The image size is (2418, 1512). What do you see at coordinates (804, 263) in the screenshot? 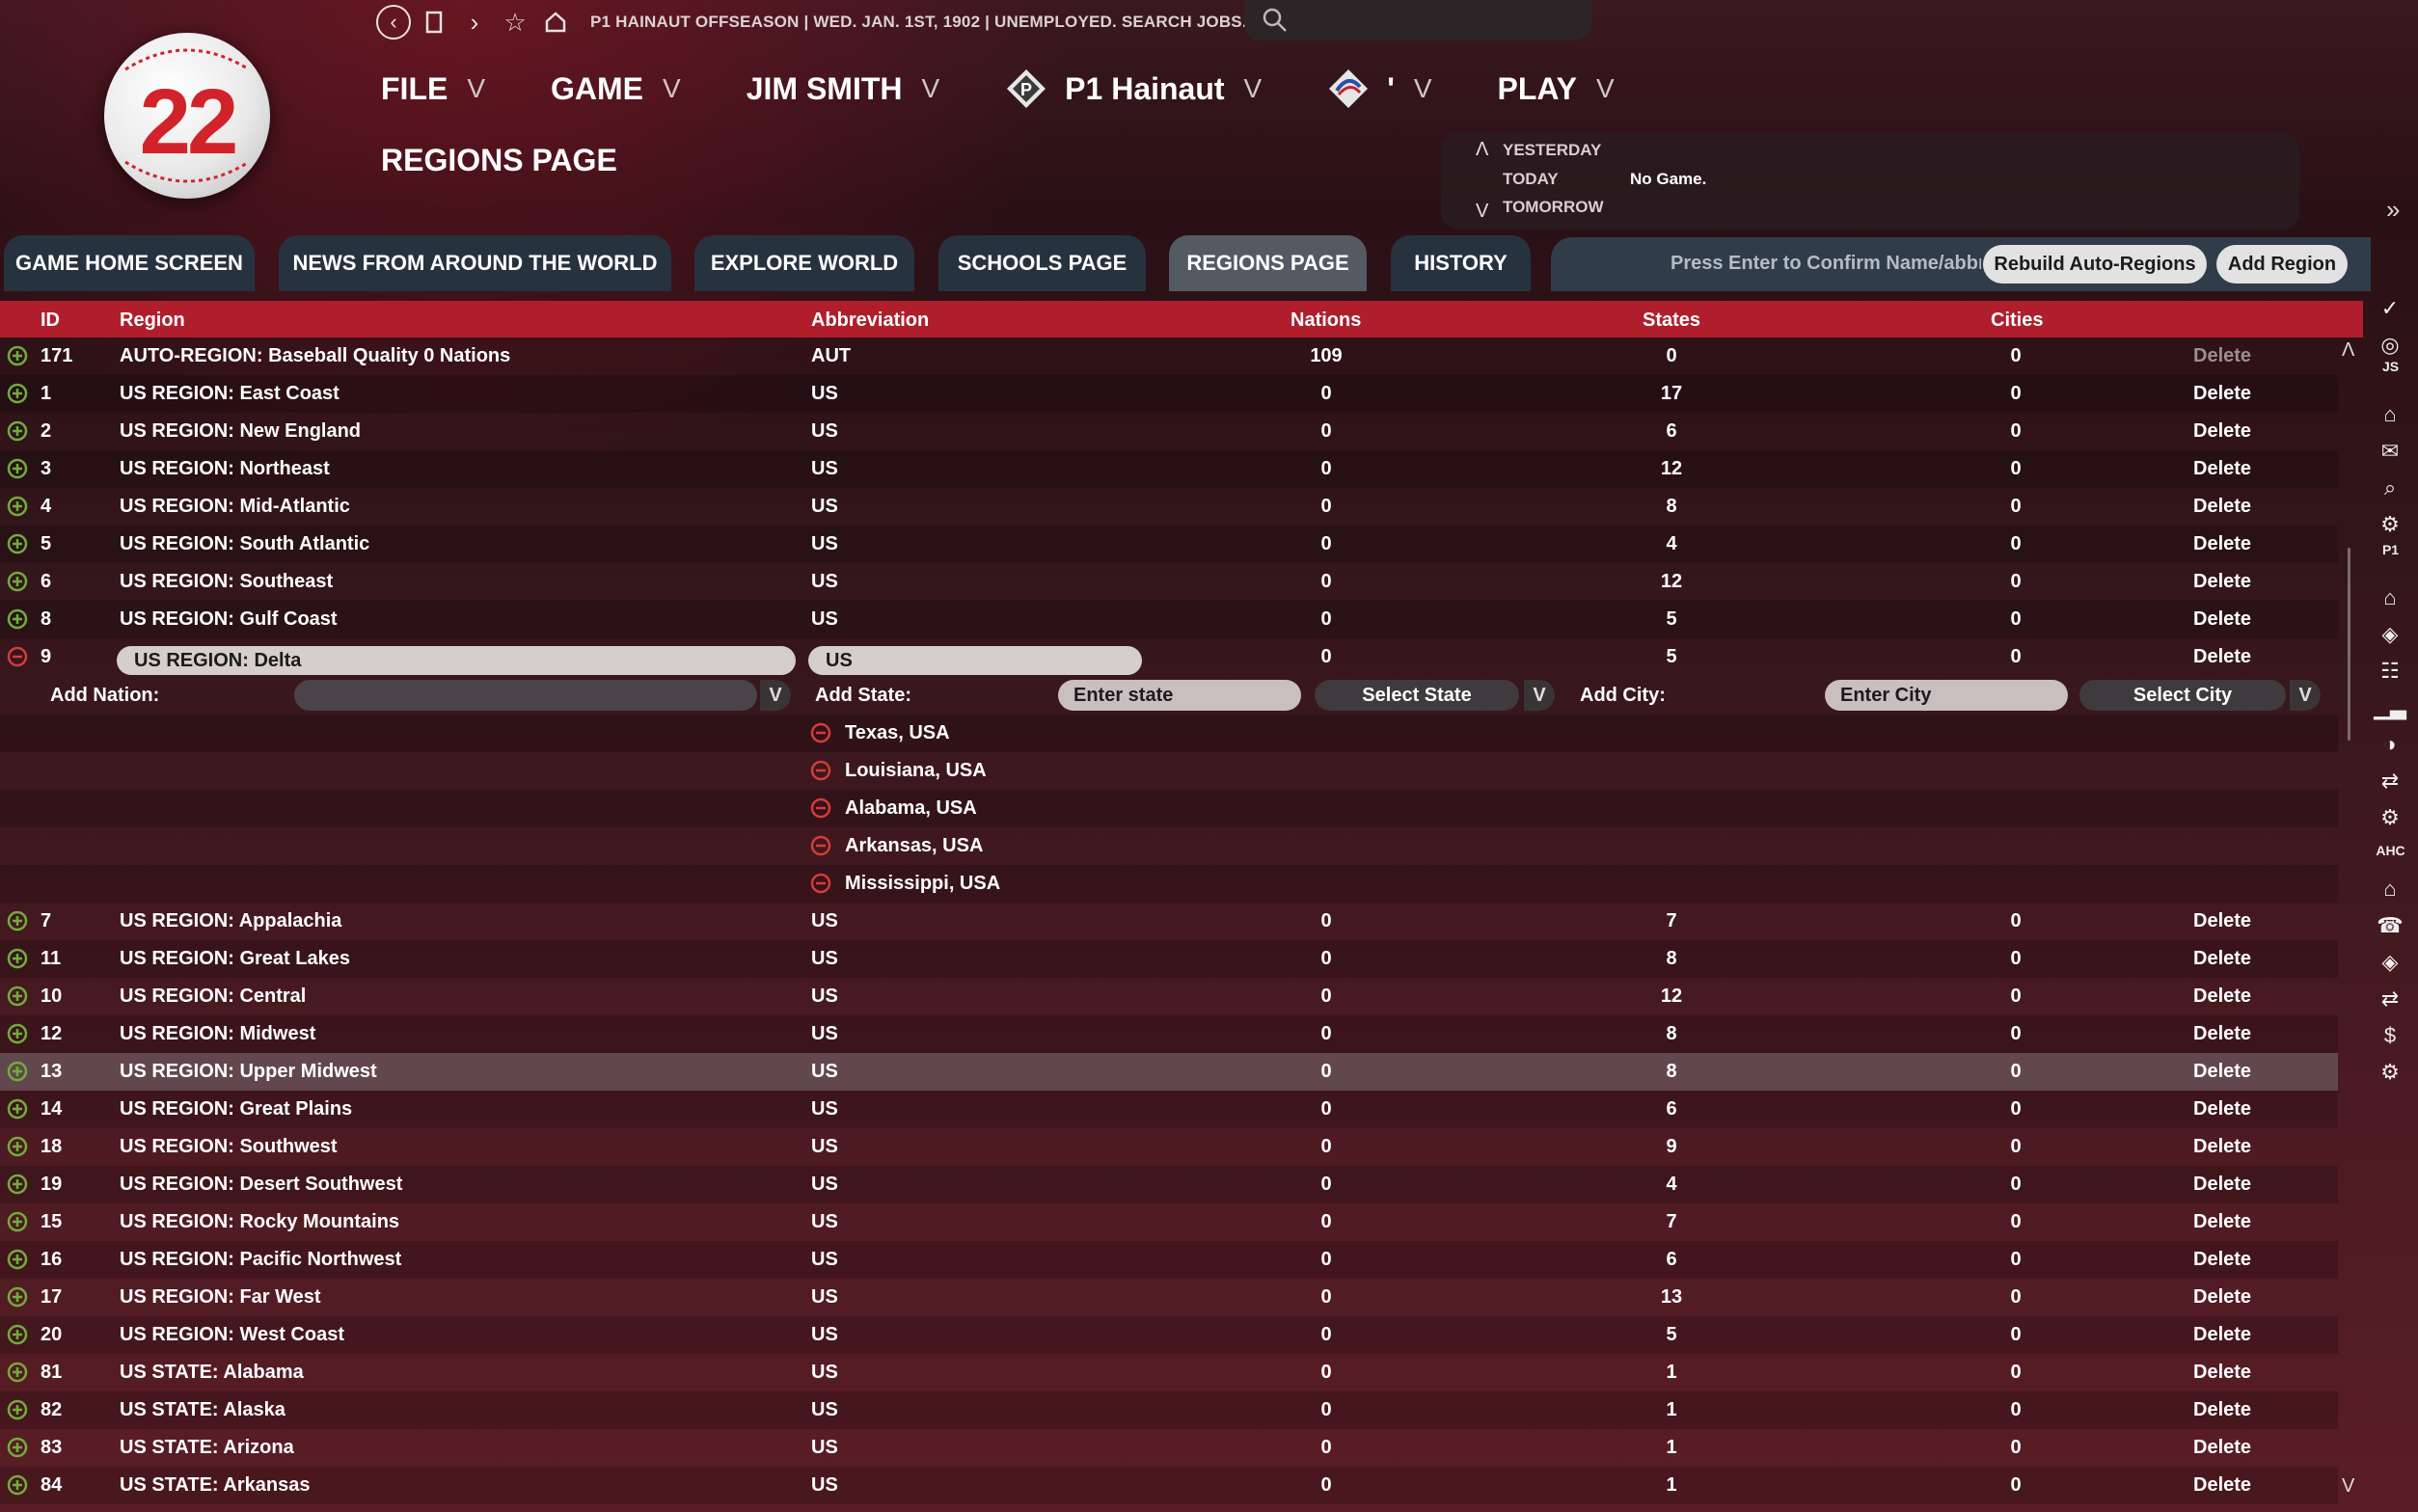
I see `tab-explore-world: EXPLORE WORLD` at bounding box center [804, 263].